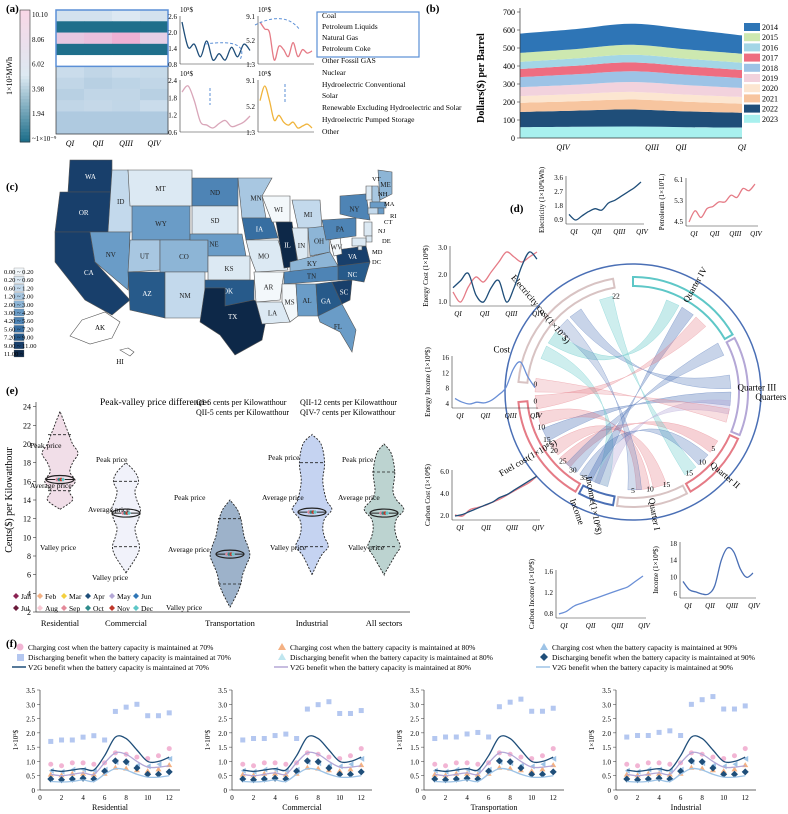 This screenshot has width=788, height=814. Describe the element at coordinates (120, 362) in the screenshot. I see `state-label-HI: HI` at that location.